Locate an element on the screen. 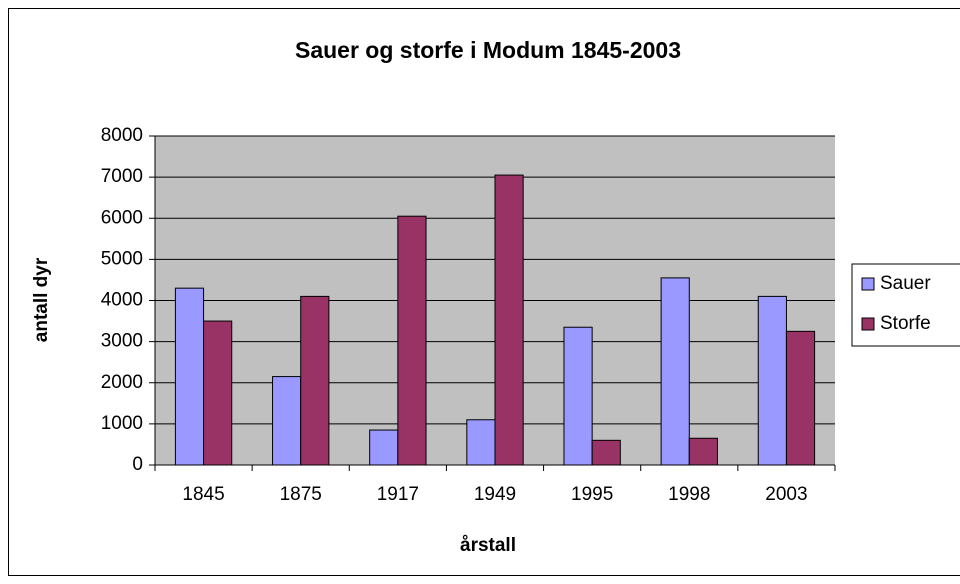  x-tick-label: 1949 is located at coordinates (495, 494).